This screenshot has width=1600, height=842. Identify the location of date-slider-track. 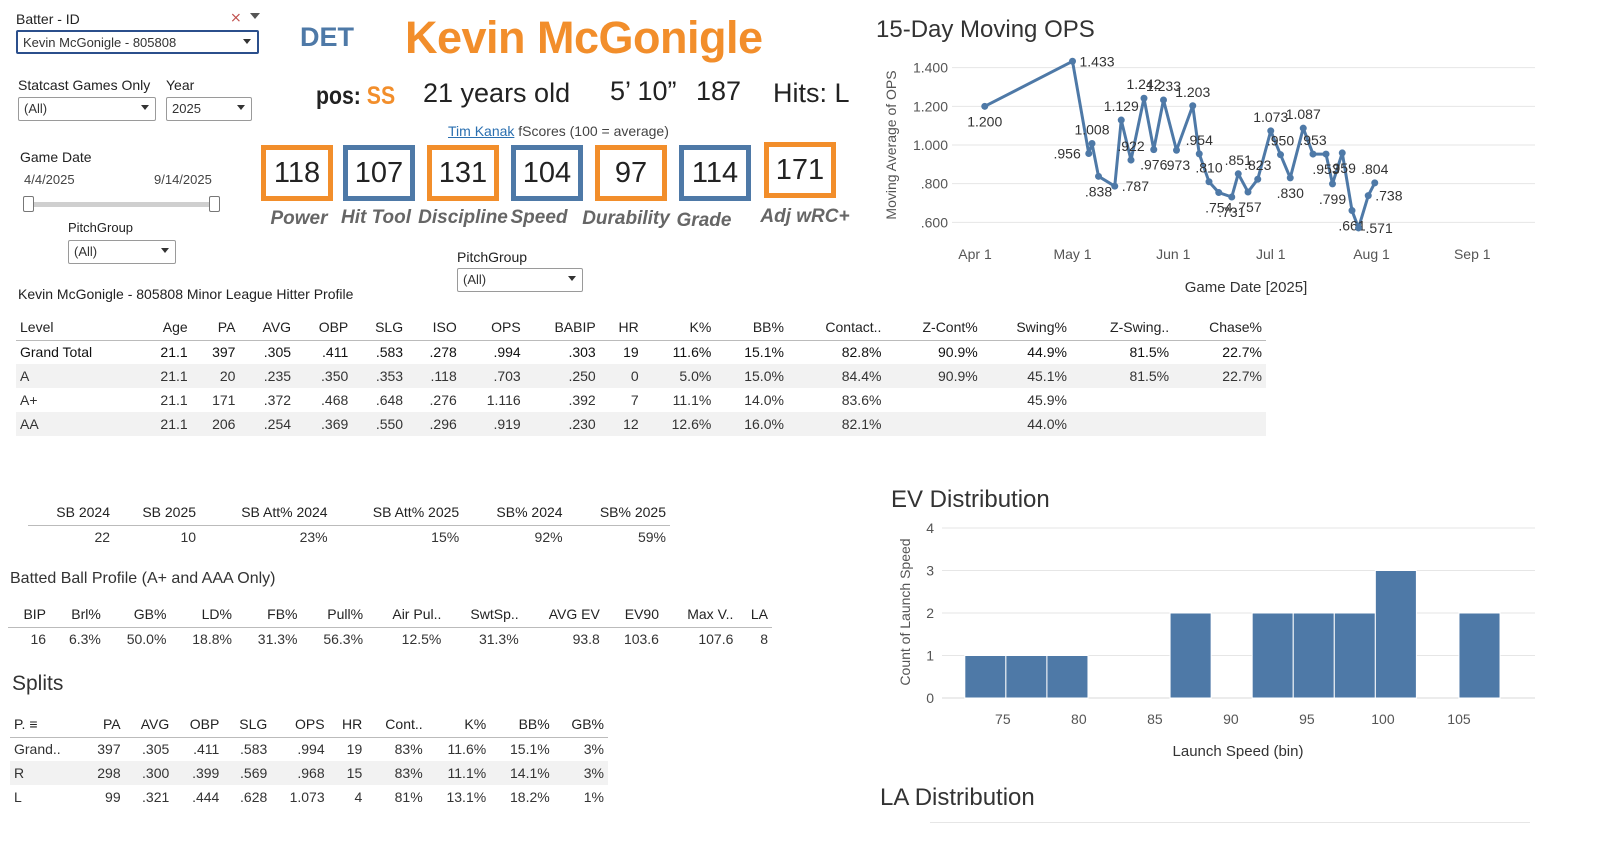
(122, 204).